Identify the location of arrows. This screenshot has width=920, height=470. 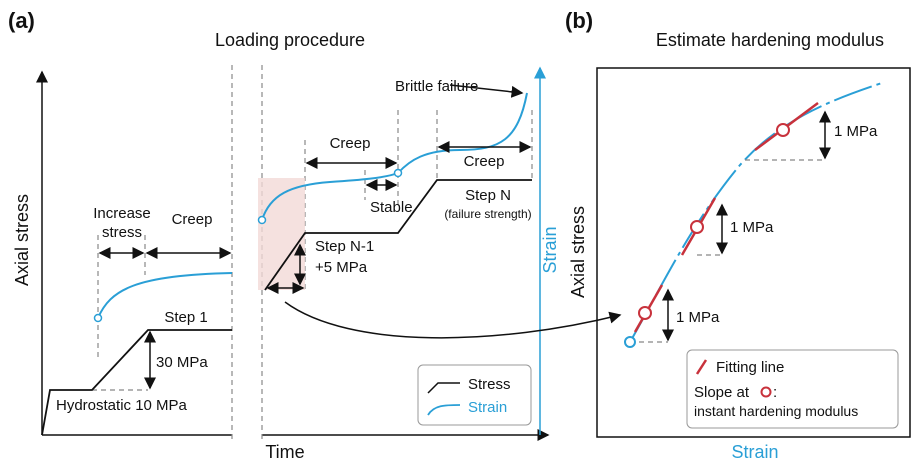
(746, 226).